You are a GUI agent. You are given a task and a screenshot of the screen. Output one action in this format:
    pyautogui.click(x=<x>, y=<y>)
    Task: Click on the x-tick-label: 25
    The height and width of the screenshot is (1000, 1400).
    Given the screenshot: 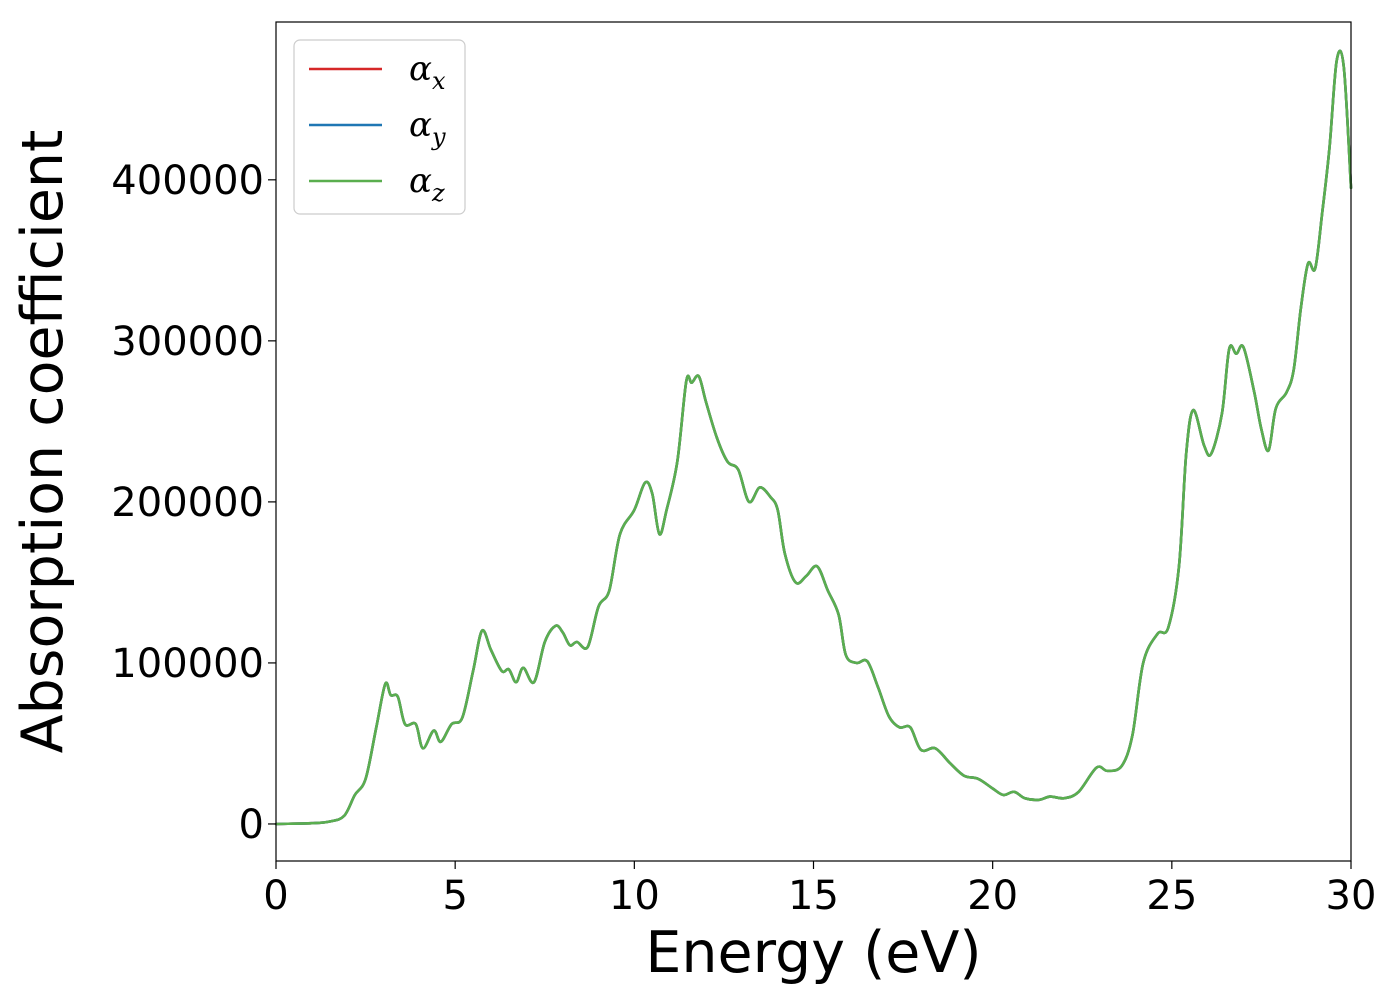 What is the action you would take?
    pyautogui.click(x=1171, y=896)
    